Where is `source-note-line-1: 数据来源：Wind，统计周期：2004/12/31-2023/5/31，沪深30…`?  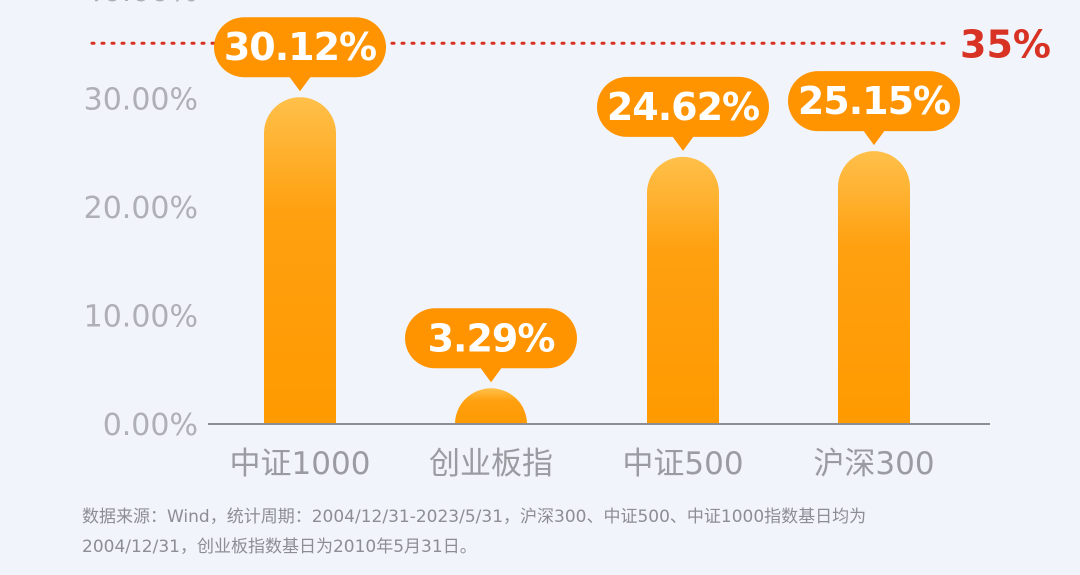 source-note-line-1: 数据来源：Wind，统计周期：2004/12/31-2023/5/31，沪深30… is located at coordinates (474, 517).